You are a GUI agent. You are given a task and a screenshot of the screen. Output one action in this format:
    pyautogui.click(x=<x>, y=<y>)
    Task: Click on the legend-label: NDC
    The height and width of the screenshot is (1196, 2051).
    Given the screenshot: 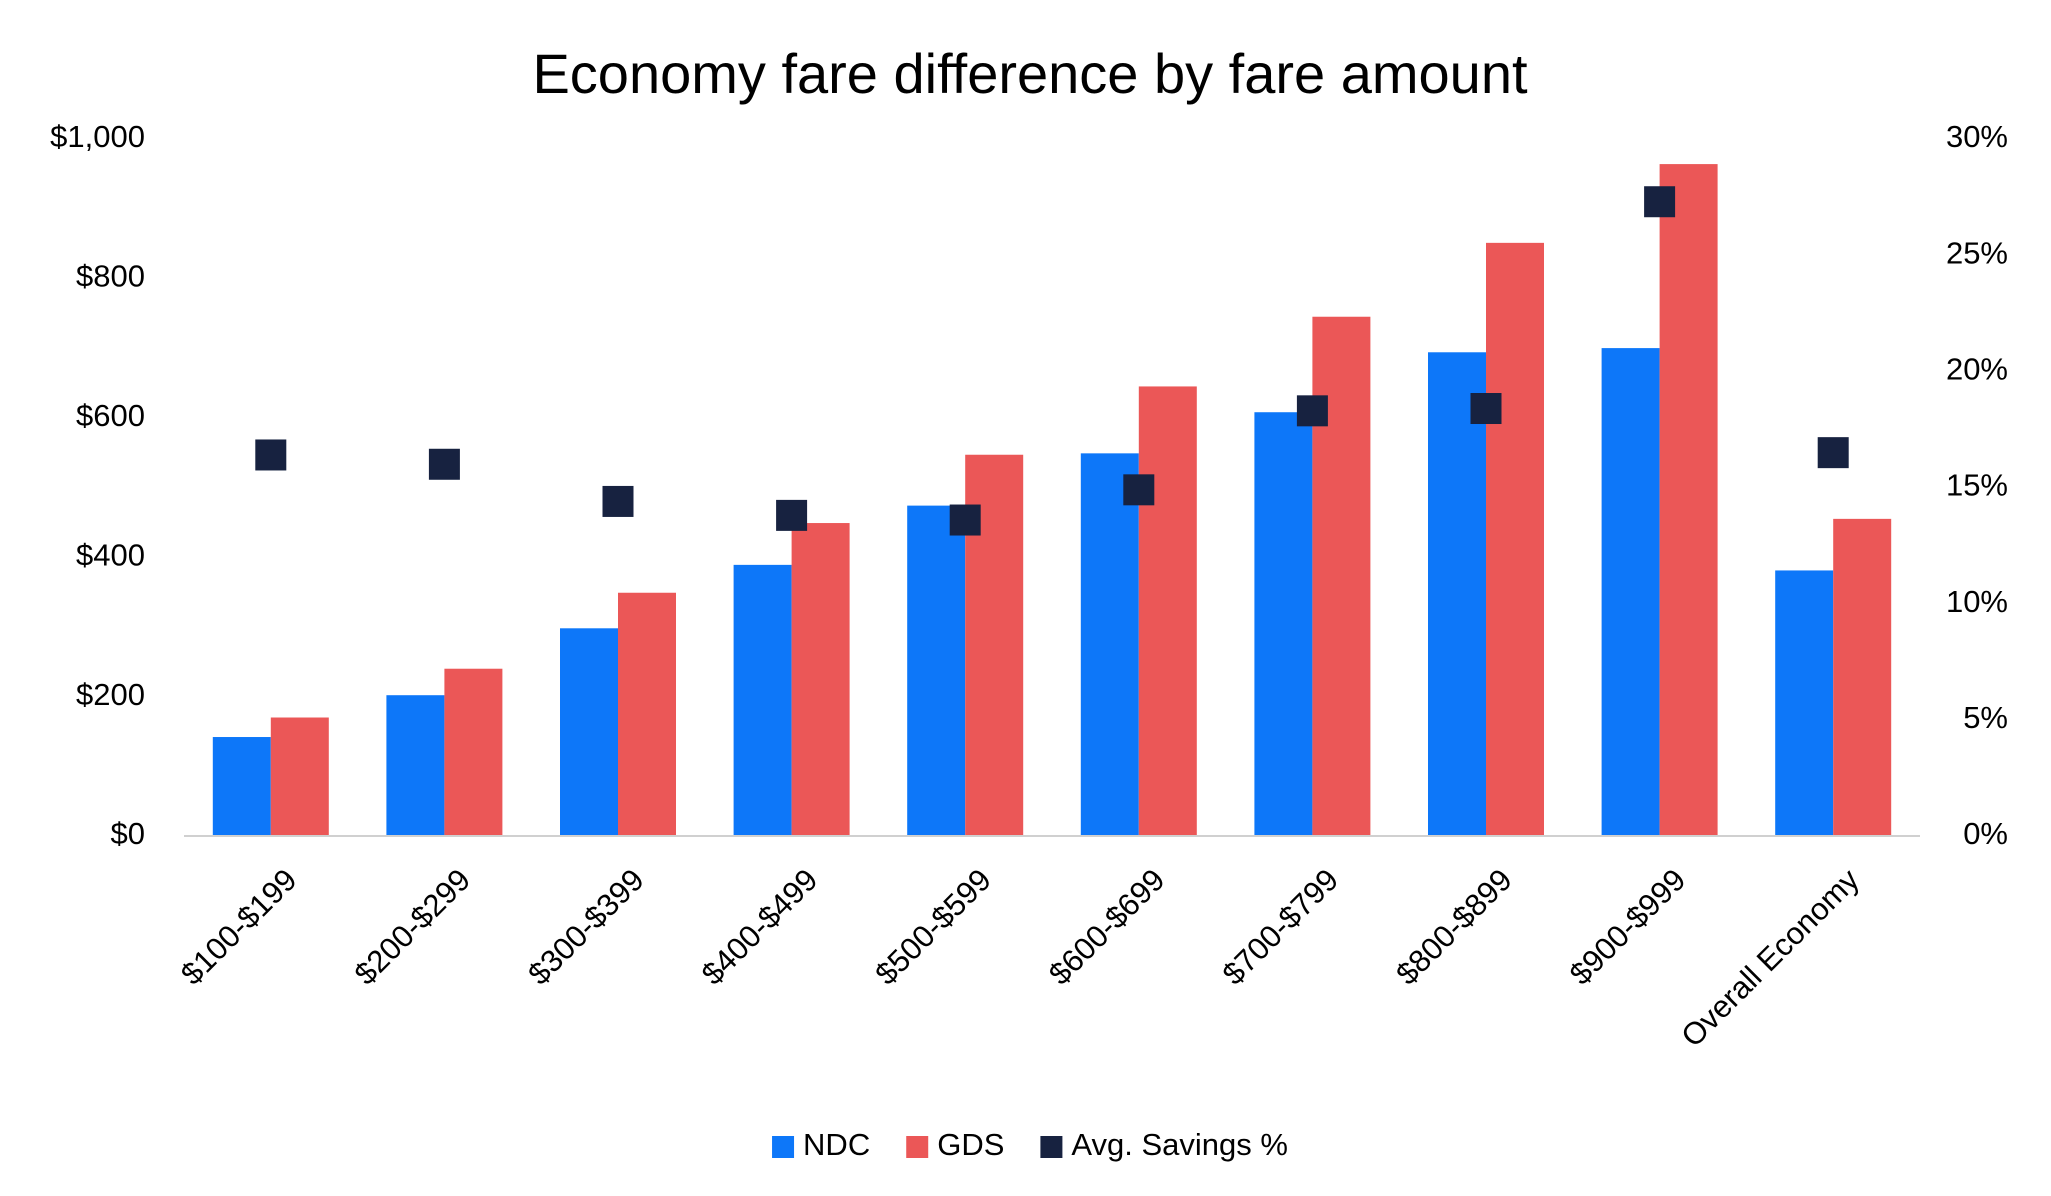 What is the action you would take?
    pyautogui.click(x=836, y=1144)
    